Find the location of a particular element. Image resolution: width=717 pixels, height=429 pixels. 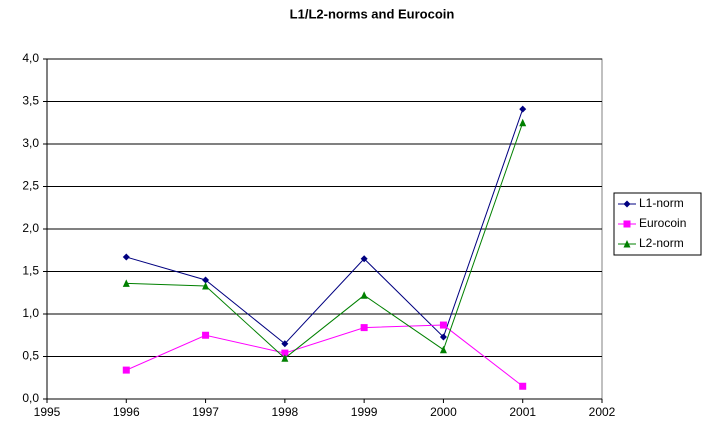

y-tick-label: 1,0 is located at coordinates (30, 313).